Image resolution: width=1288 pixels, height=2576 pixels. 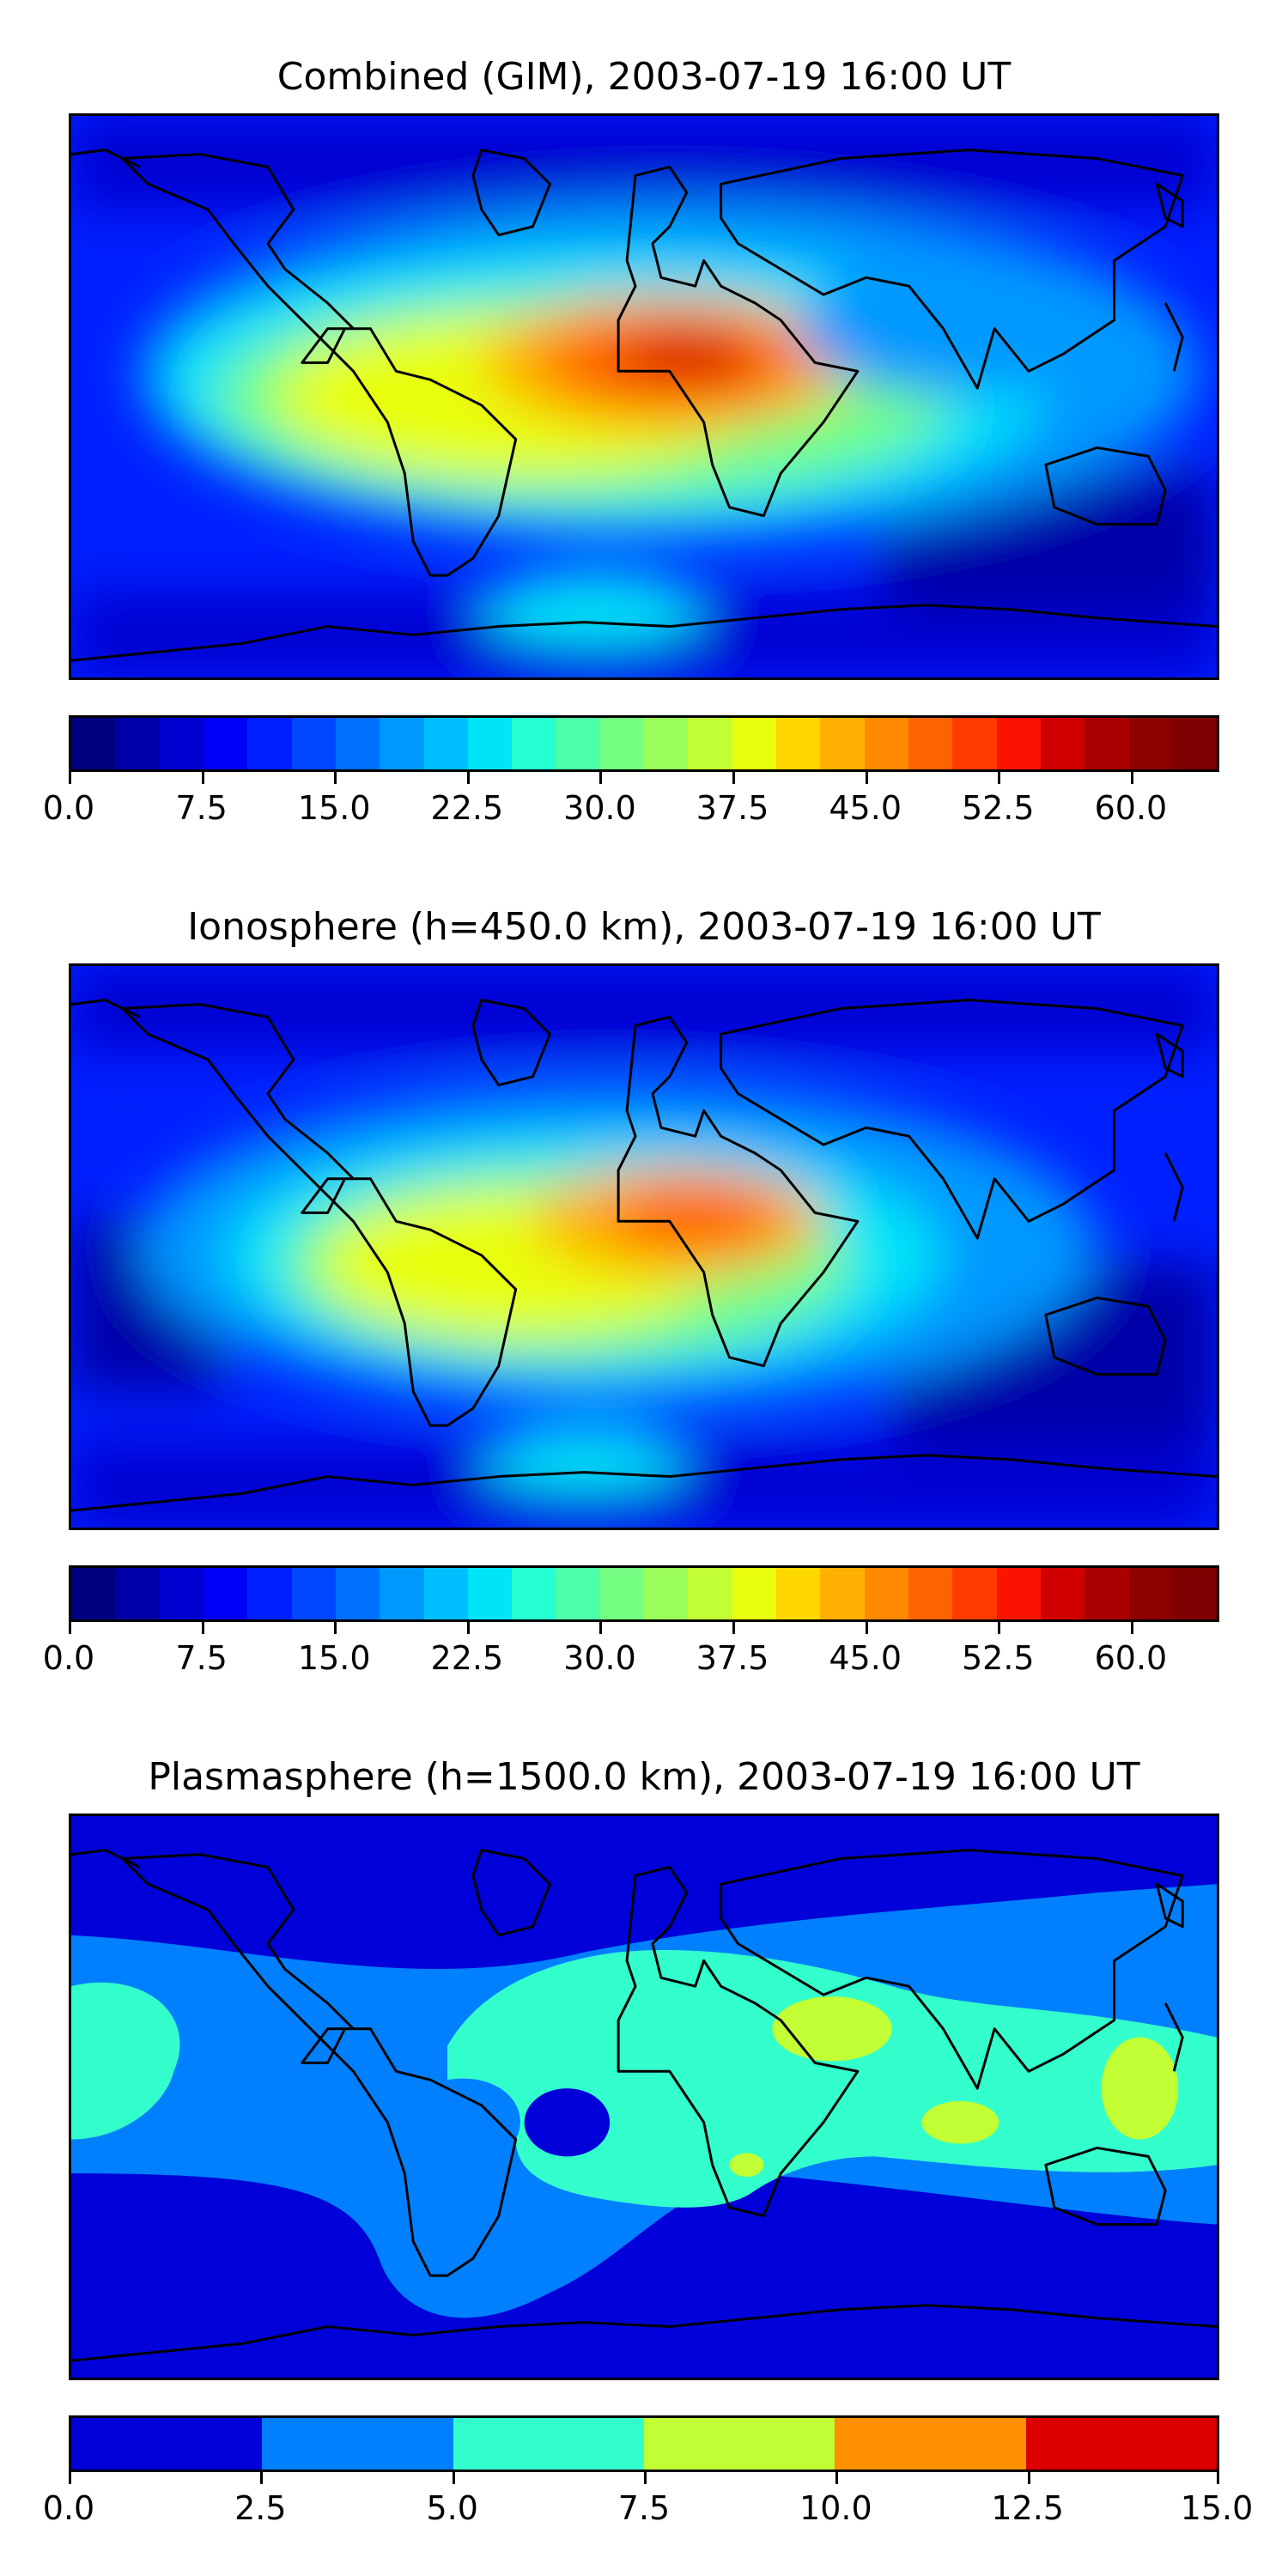 What do you see at coordinates (644, 2508) in the screenshot?
I see `colorbar-3-tick-label: 7.5` at bounding box center [644, 2508].